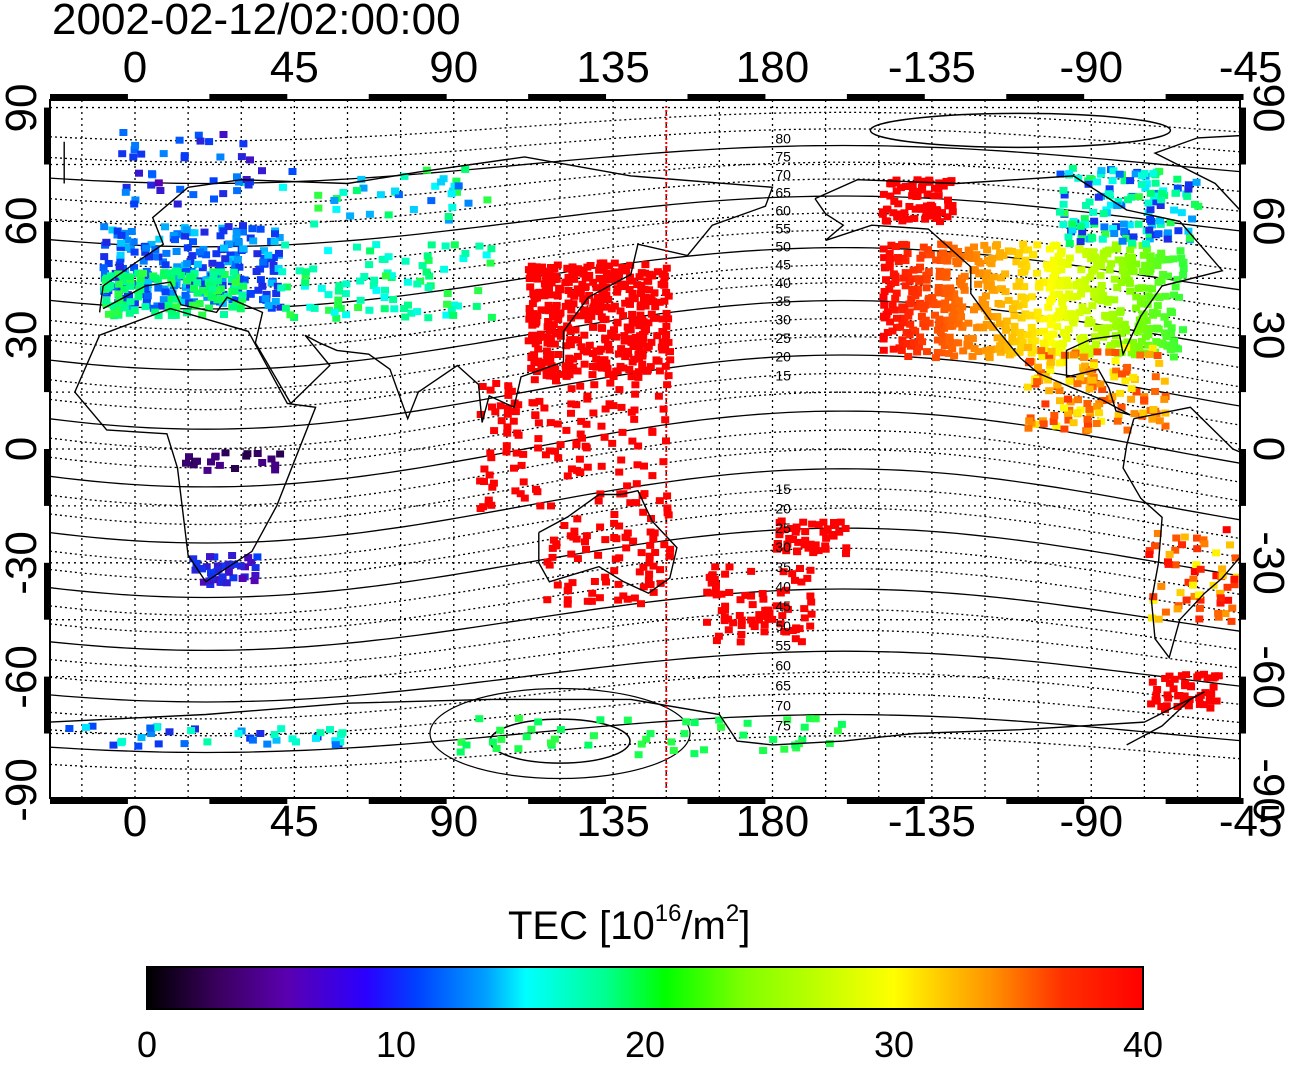 The height and width of the screenshot is (1066, 1292). What do you see at coordinates (256, 22) in the screenshot?
I see `map-title: 2002-02-12/02:00:00` at bounding box center [256, 22].